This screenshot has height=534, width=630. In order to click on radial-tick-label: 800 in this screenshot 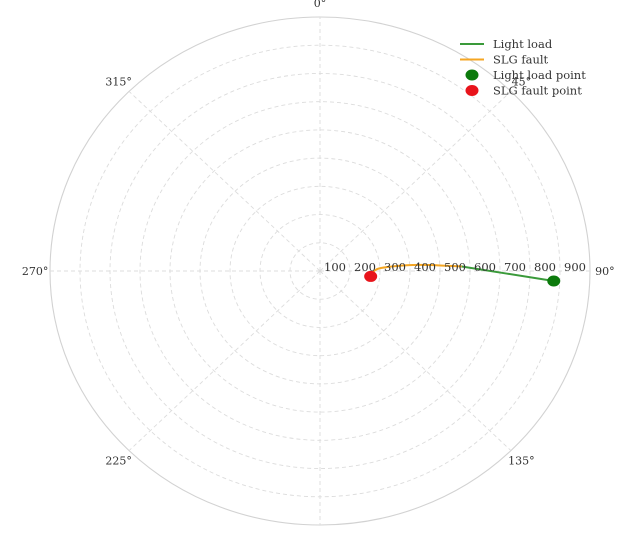, I will do `click(545, 267)`.